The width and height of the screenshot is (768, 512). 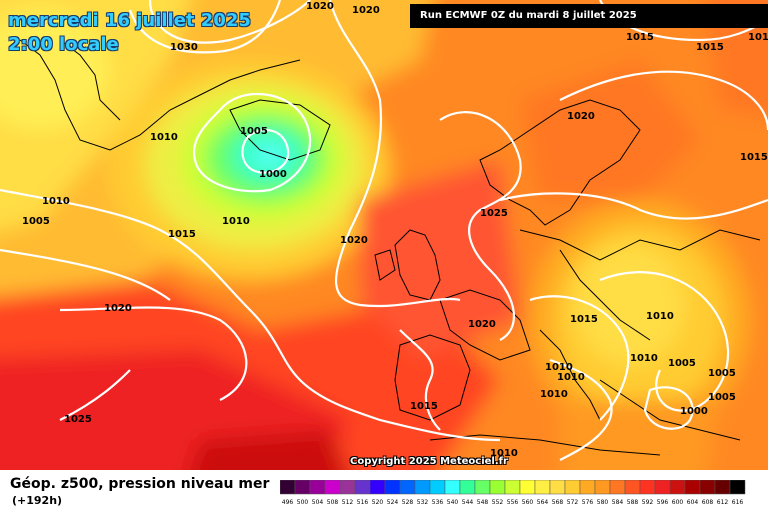 I want to click on scale-tick-label: 540, so click(x=453, y=502).